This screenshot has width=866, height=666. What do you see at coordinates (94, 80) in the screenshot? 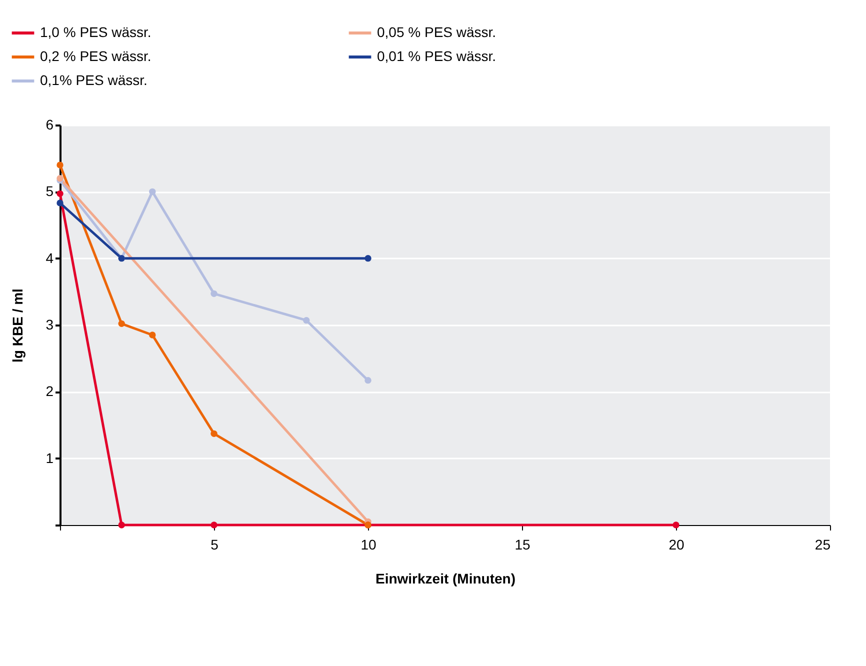
I see `legend-label: 0,1% PES wässr.` at bounding box center [94, 80].